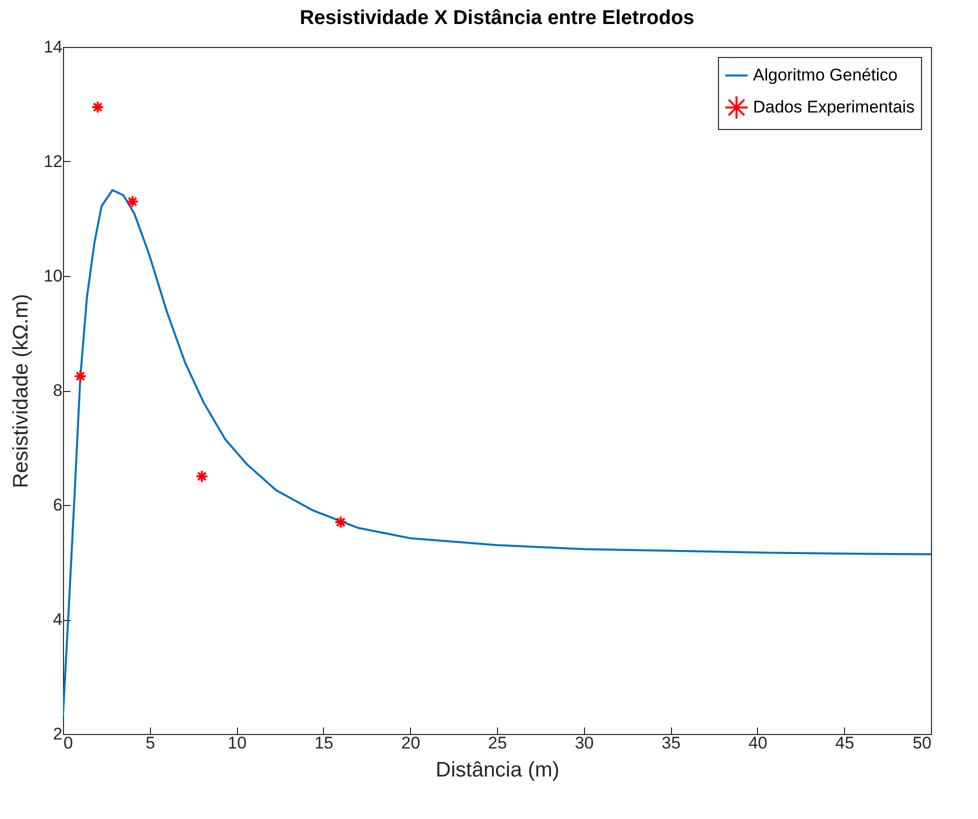 The width and height of the screenshot is (978, 819). Describe the element at coordinates (57, 390) in the screenshot. I see `y-tick-label: 8` at that location.